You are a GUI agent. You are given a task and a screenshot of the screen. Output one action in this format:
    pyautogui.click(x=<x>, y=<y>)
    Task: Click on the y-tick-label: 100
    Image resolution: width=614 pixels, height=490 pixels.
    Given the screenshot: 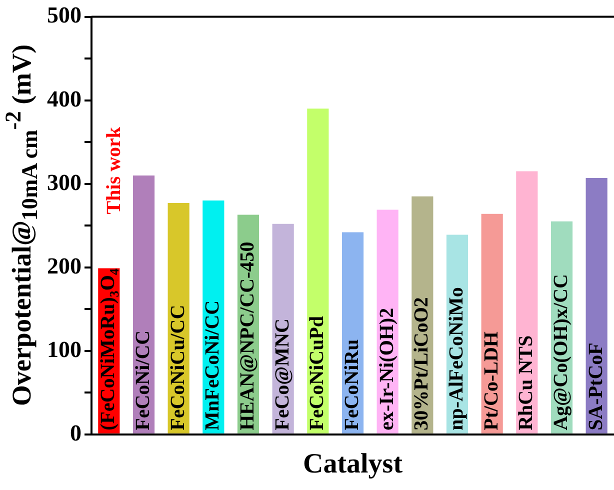 What is the action you would take?
    pyautogui.click(x=64, y=349)
    